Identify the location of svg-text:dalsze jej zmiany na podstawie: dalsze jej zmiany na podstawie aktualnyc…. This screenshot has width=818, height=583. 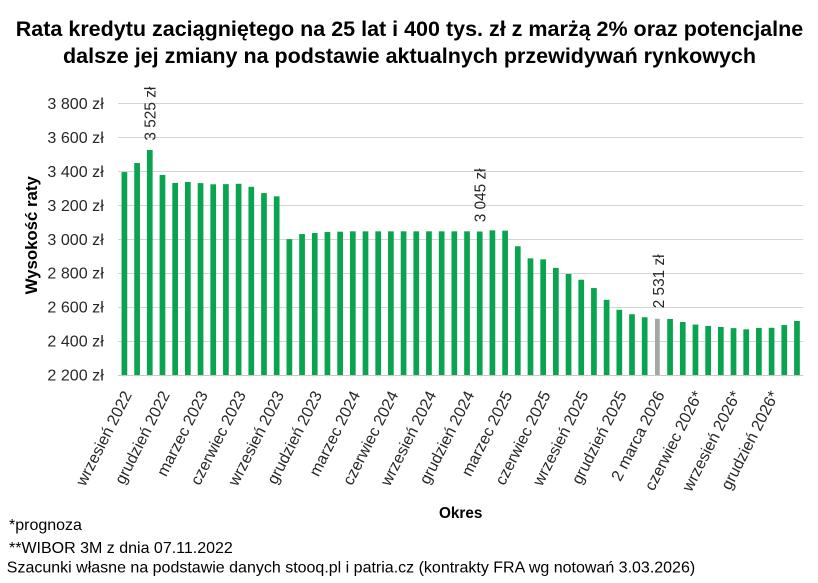
(409, 56).